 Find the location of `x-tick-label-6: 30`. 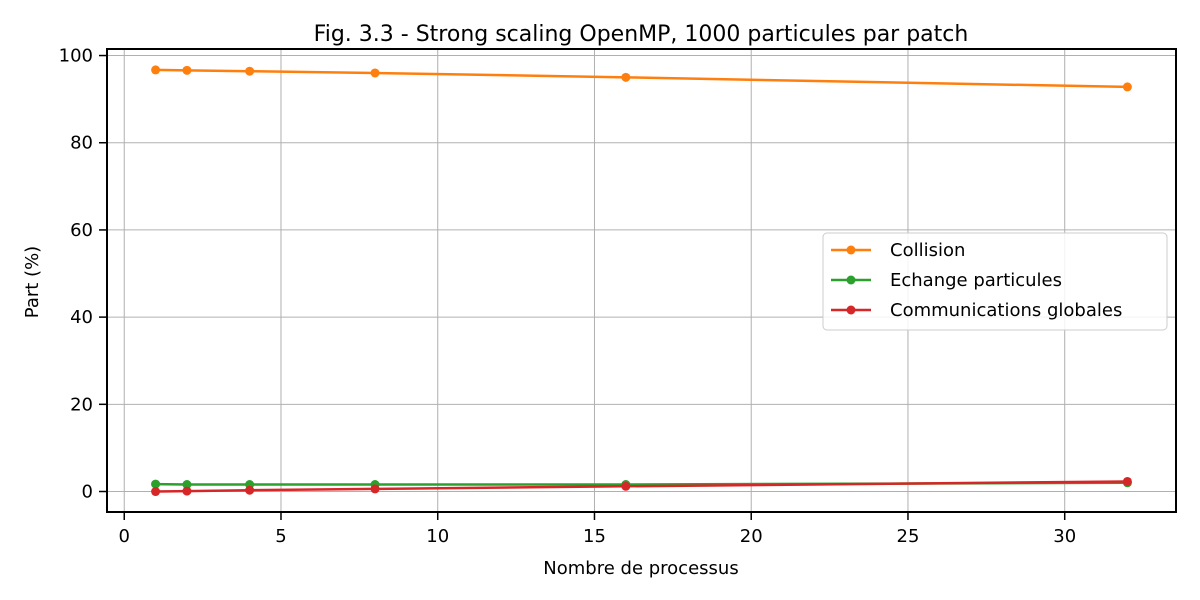

x-tick-label-6: 30 is located at coordinates (1064, 536).